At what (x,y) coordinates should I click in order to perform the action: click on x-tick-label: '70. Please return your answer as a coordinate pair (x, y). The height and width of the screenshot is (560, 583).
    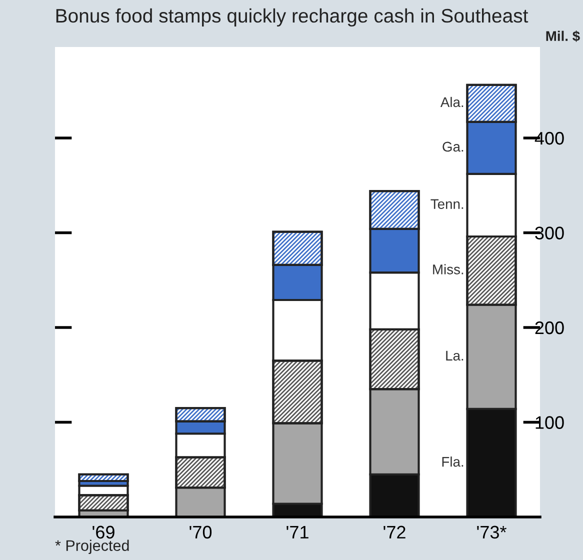
    Looking at the image, I should click on (201, 532).